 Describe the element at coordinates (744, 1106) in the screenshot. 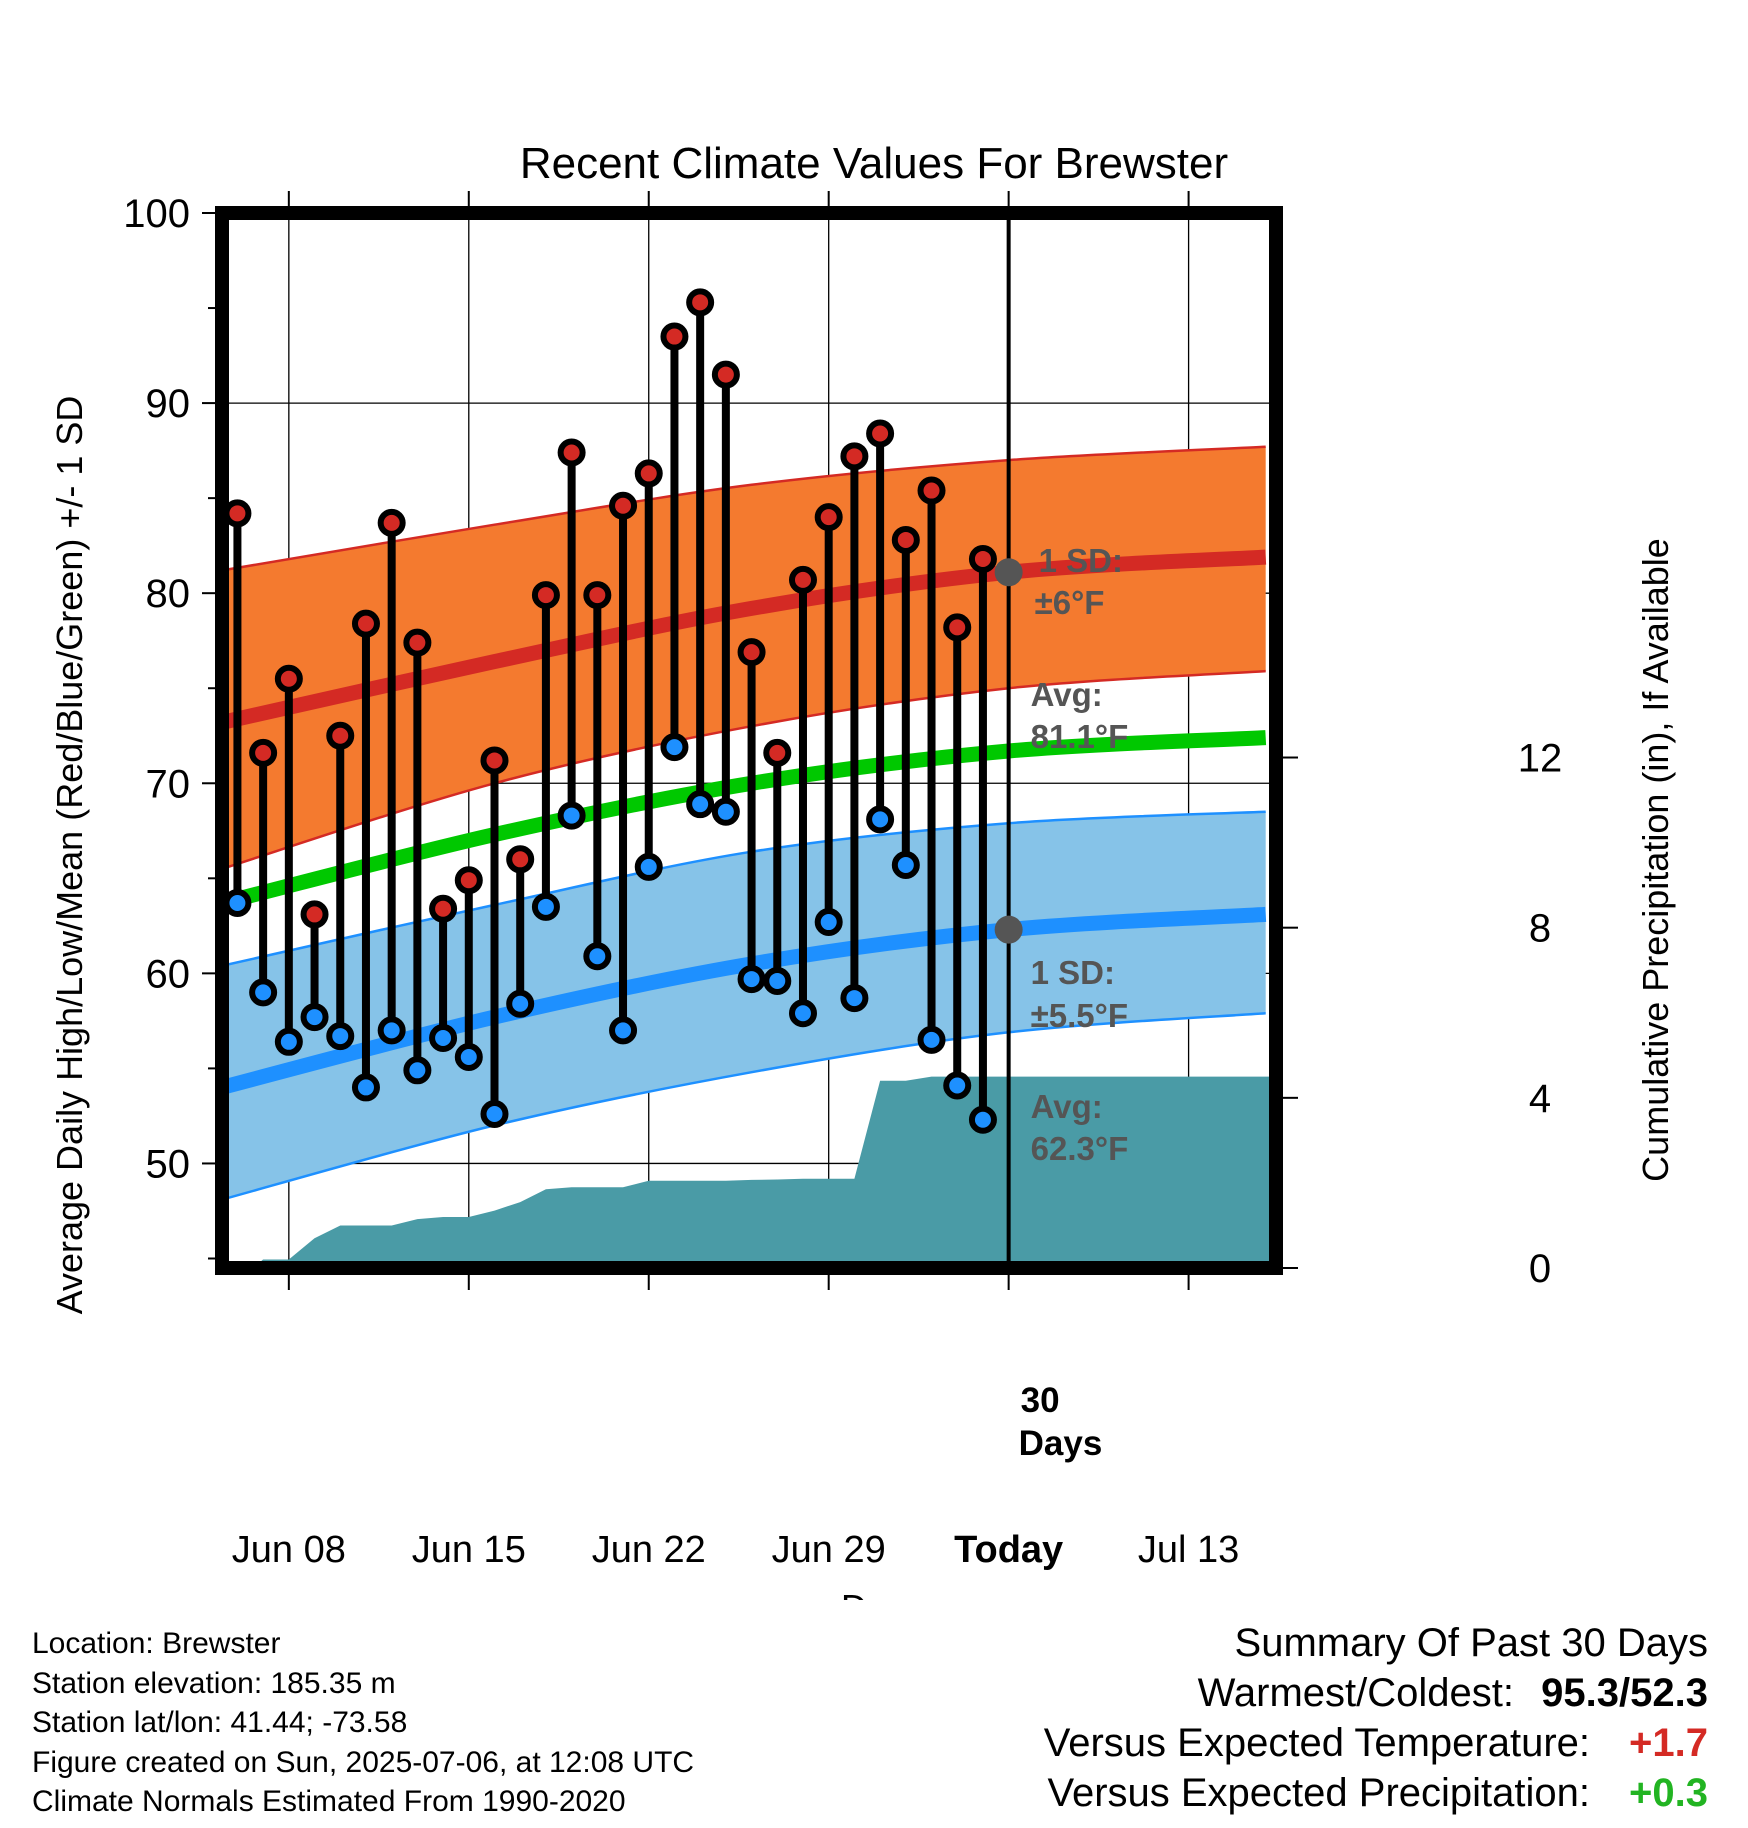

I see `low-band-lower-edge` at that location.